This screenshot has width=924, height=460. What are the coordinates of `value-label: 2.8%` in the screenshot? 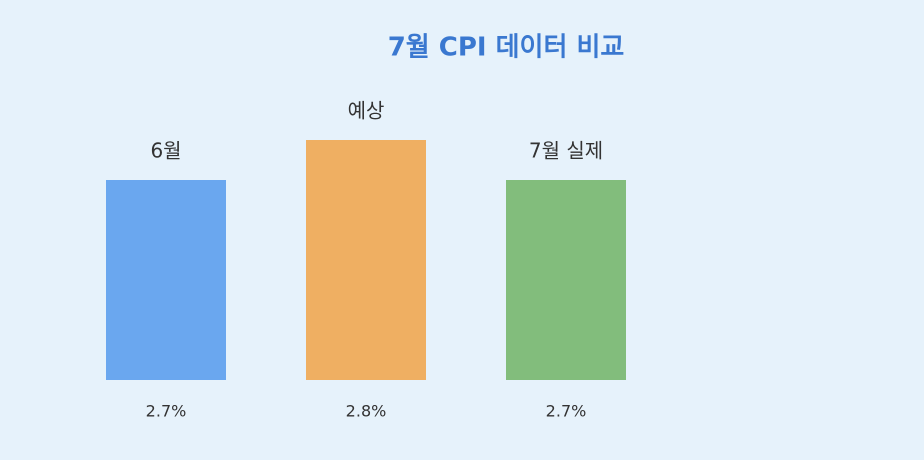 It's located at (366, 411).